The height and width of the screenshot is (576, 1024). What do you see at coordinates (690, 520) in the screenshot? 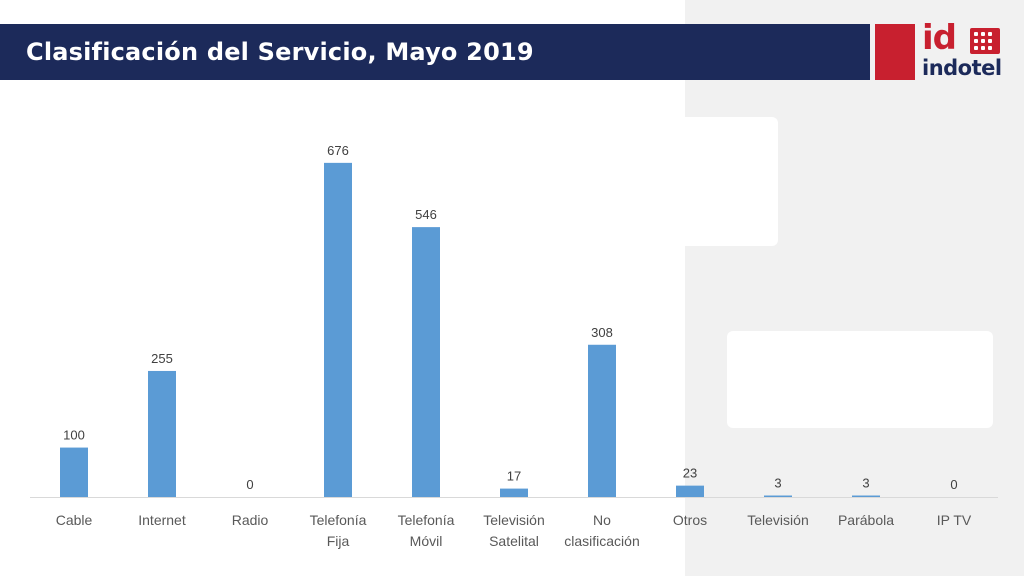
I see `category-label-7: Otros` at bounding box center [690, 520].